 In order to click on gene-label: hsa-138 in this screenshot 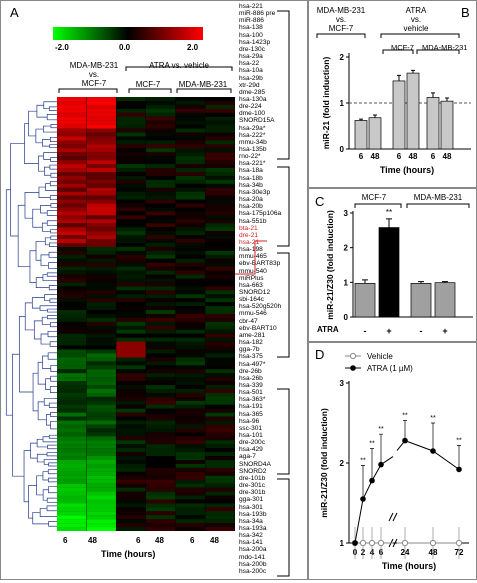, I will do `click(251, 28)`.